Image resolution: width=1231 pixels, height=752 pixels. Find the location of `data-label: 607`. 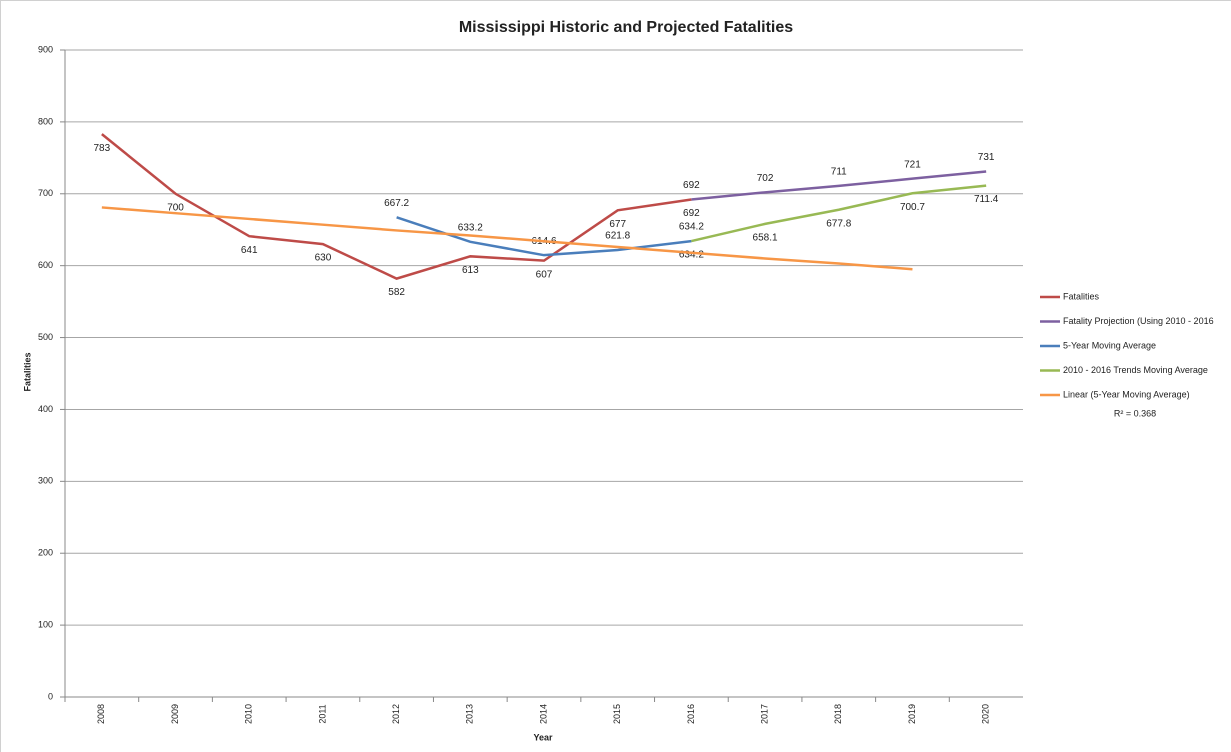

data-label: 607 is located at coordinates (544, 274).